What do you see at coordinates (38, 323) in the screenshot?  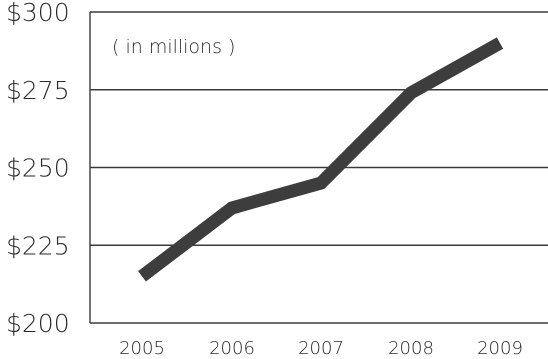 I see `y-tick-label: $200` at bounding box center [38, 323].